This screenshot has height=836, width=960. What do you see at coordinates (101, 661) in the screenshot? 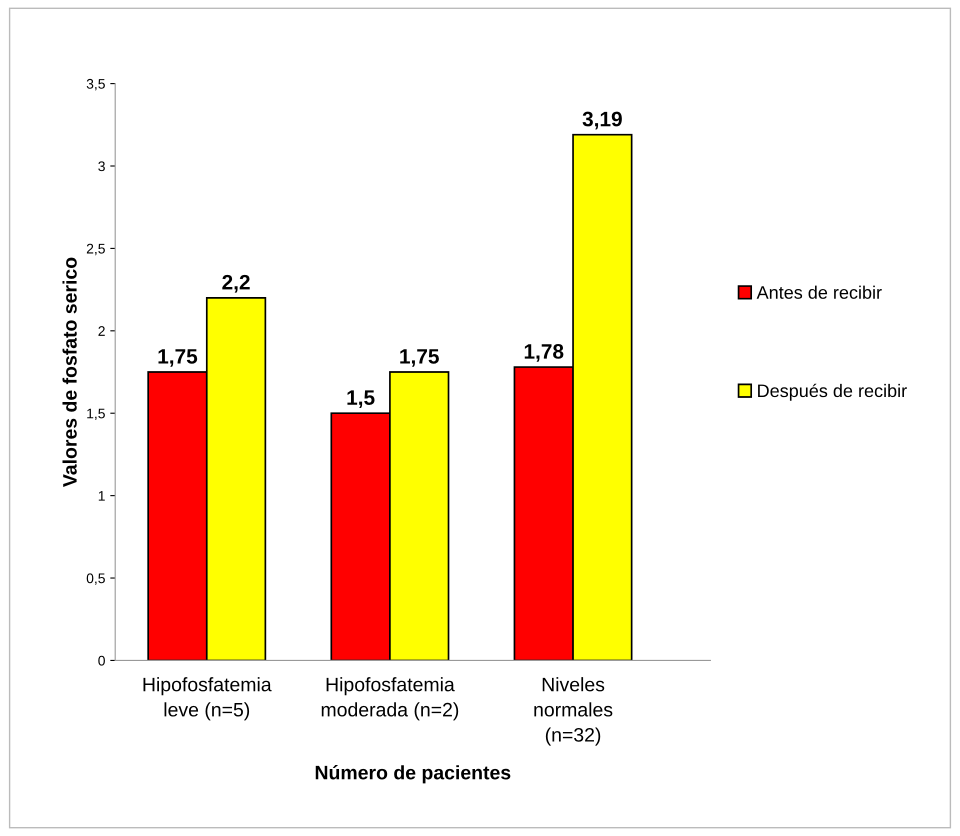
I see `y-tick-label: 0` at bounding box center [101, 661].